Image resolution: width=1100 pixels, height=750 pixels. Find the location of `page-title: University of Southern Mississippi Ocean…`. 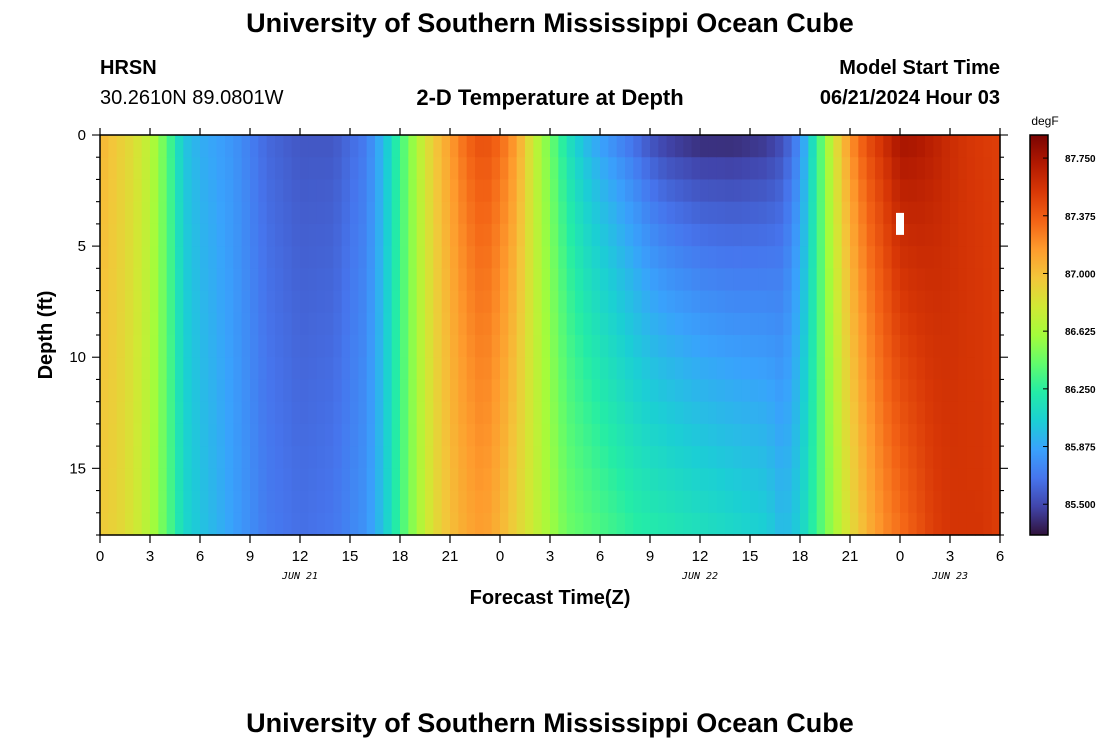

page-title: University of Southern Mississippi Ocean… is located at coordinates (550, 23).